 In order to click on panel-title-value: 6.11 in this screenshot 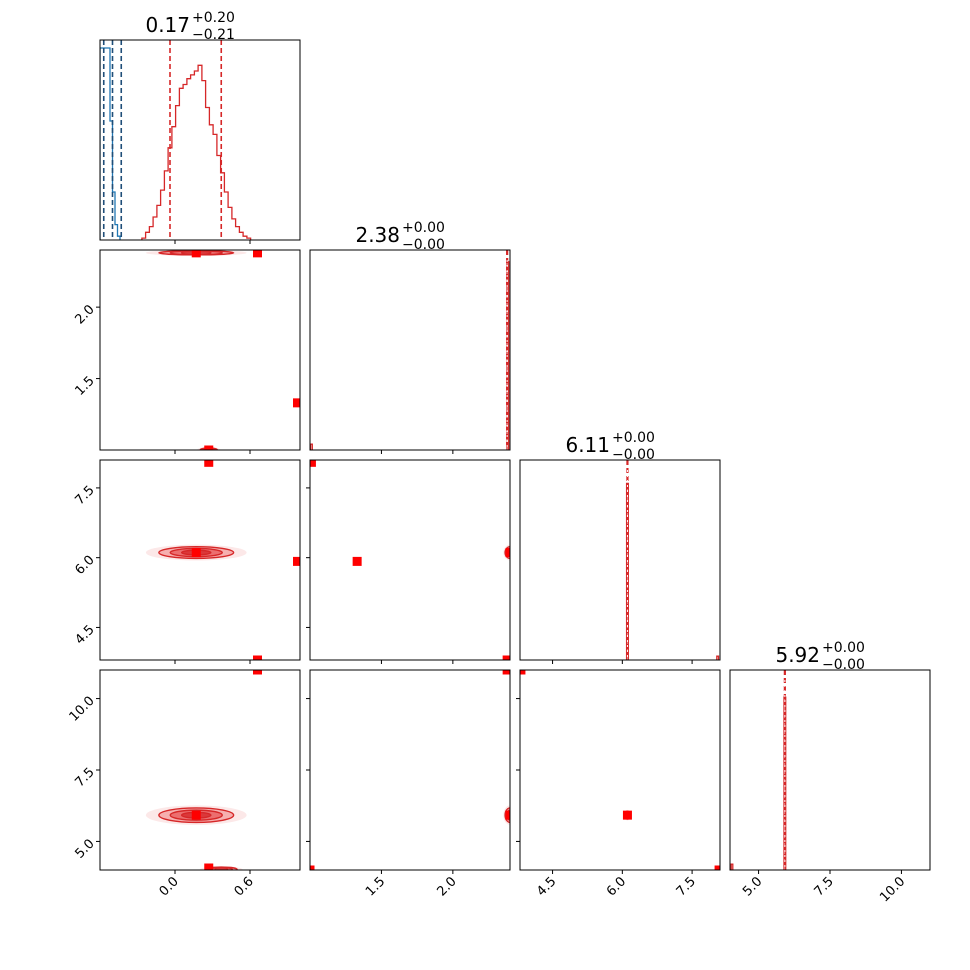, I will do `click(587, 445)`.